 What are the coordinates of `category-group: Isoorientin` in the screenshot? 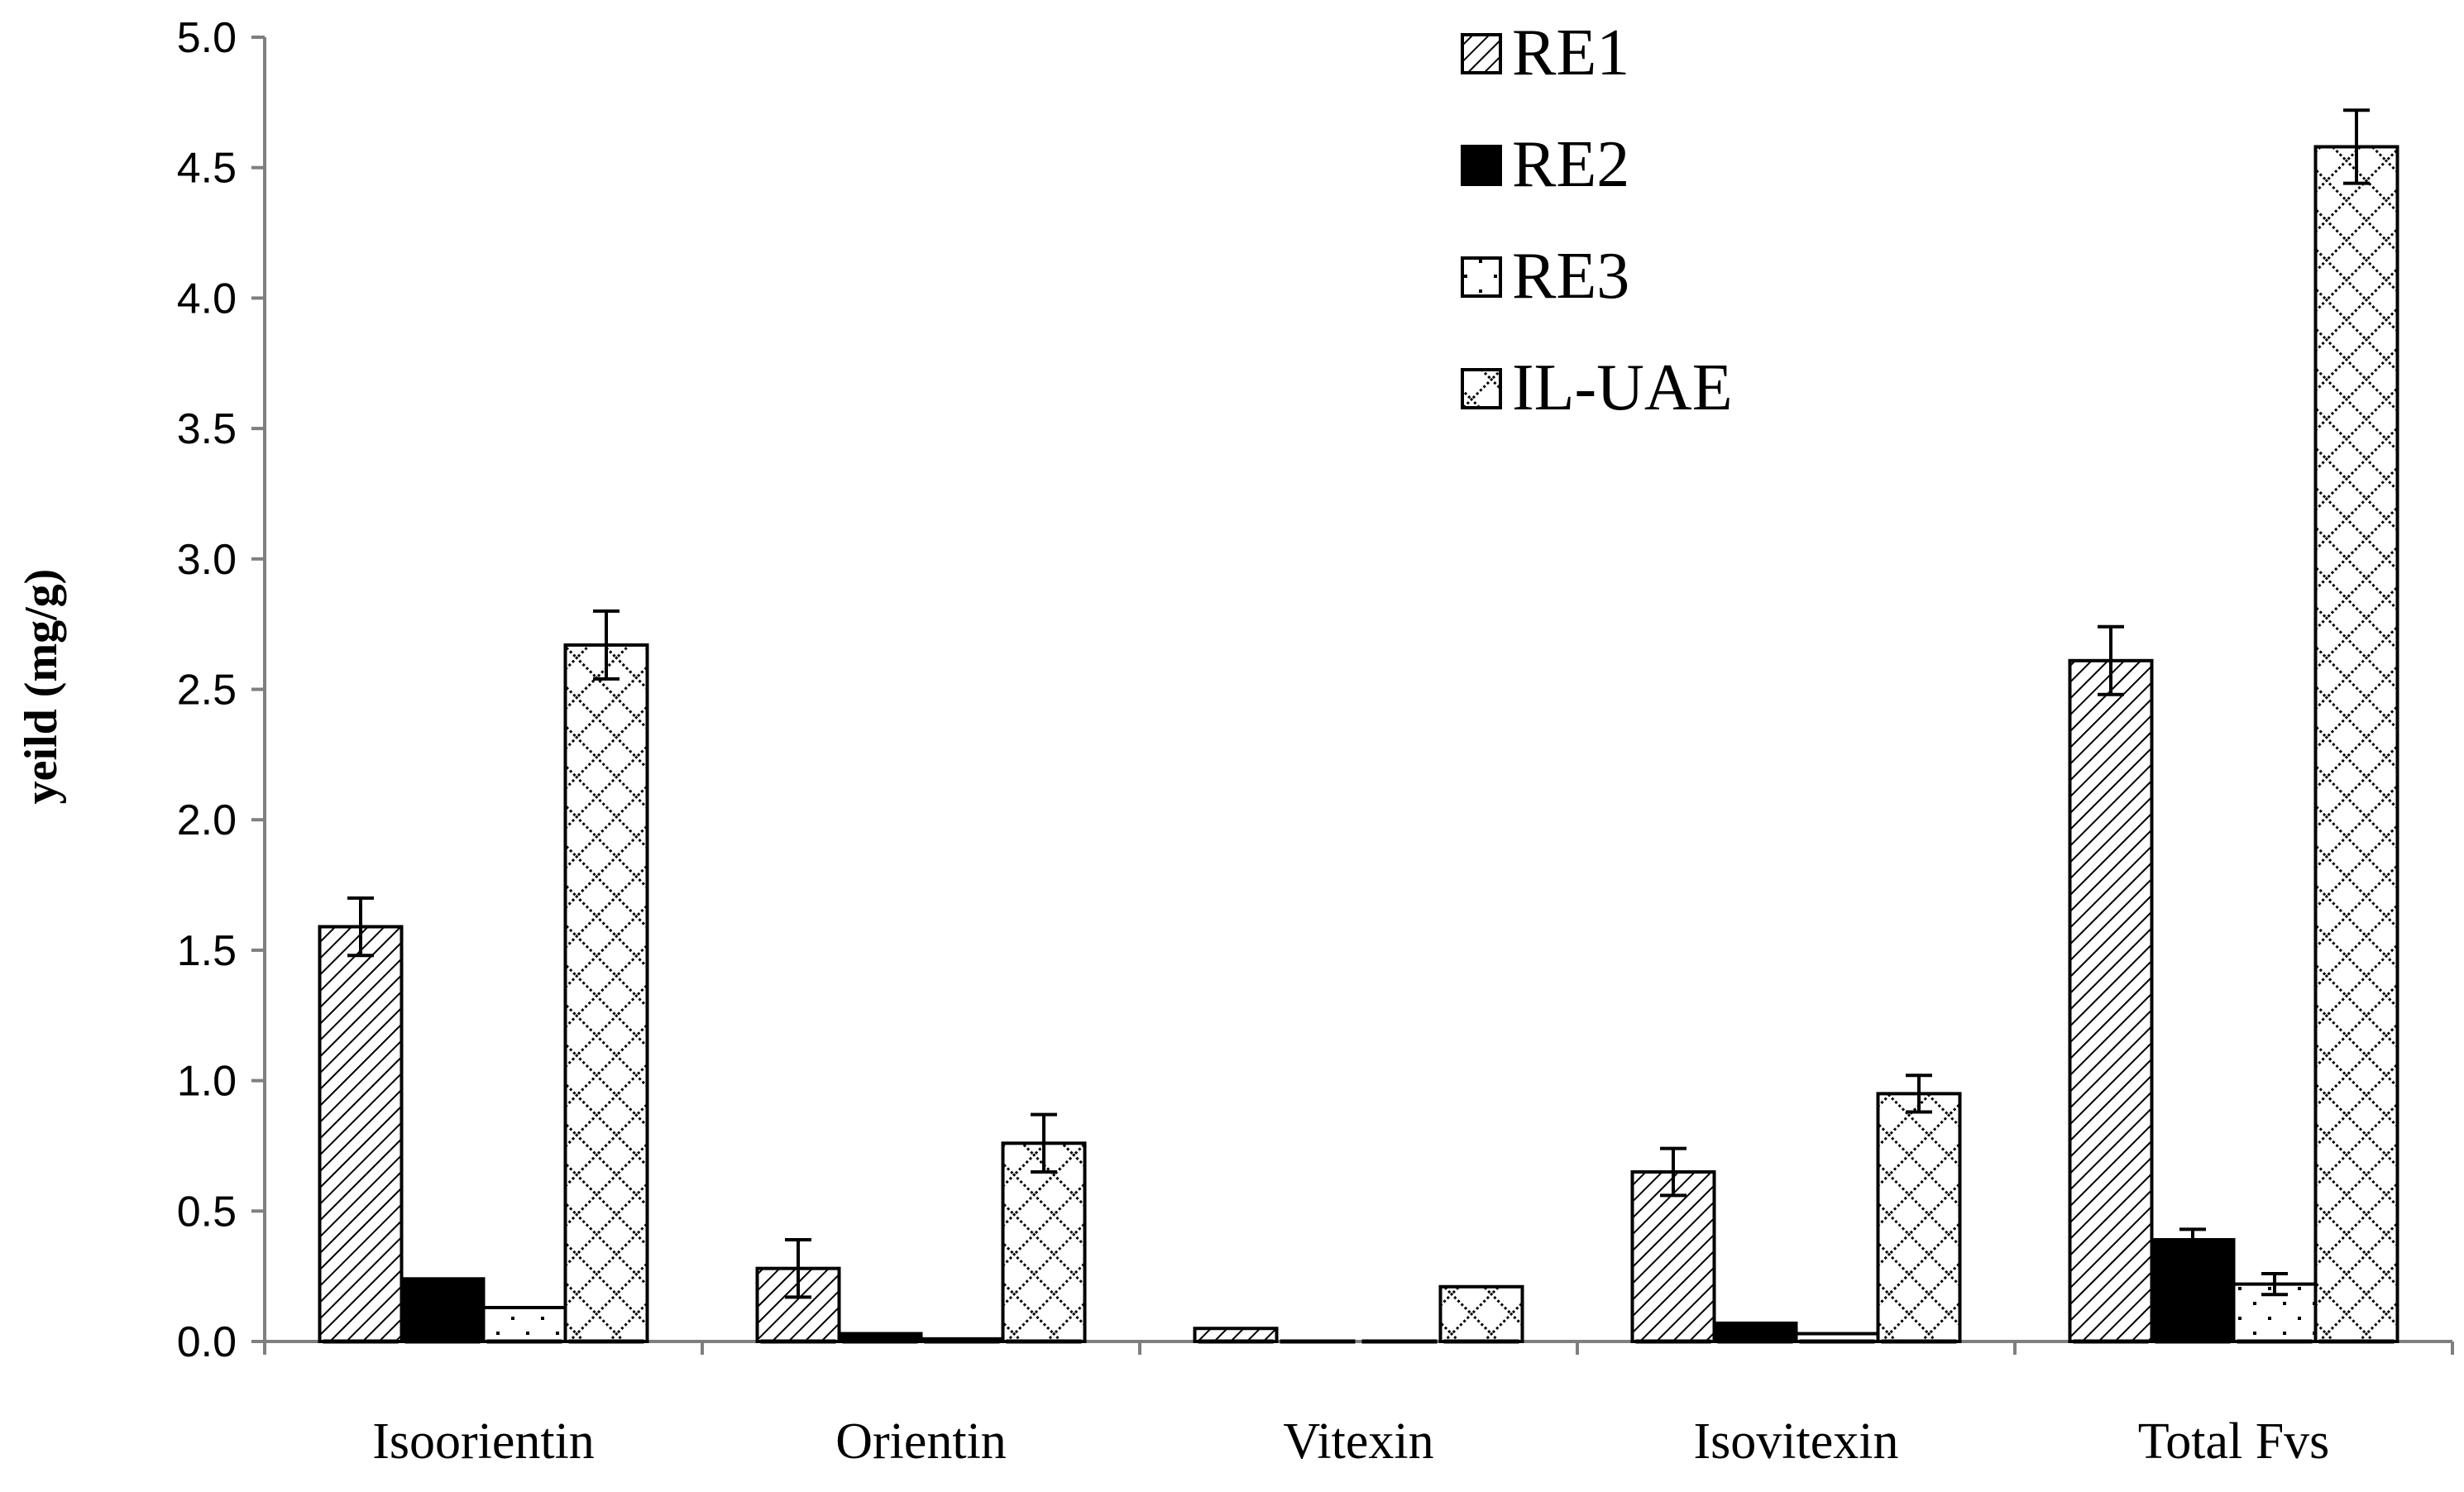 It's located at (483, 1039).